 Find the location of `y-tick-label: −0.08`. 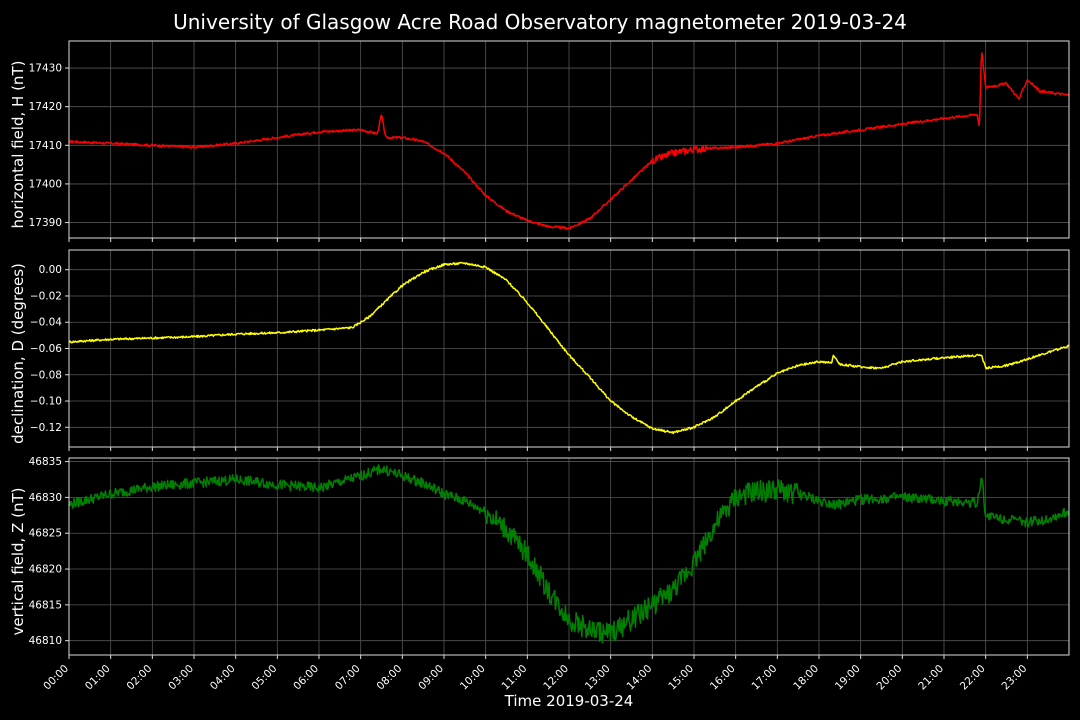

y-tick-label: −0.08 is located at coordinates (46, 375).